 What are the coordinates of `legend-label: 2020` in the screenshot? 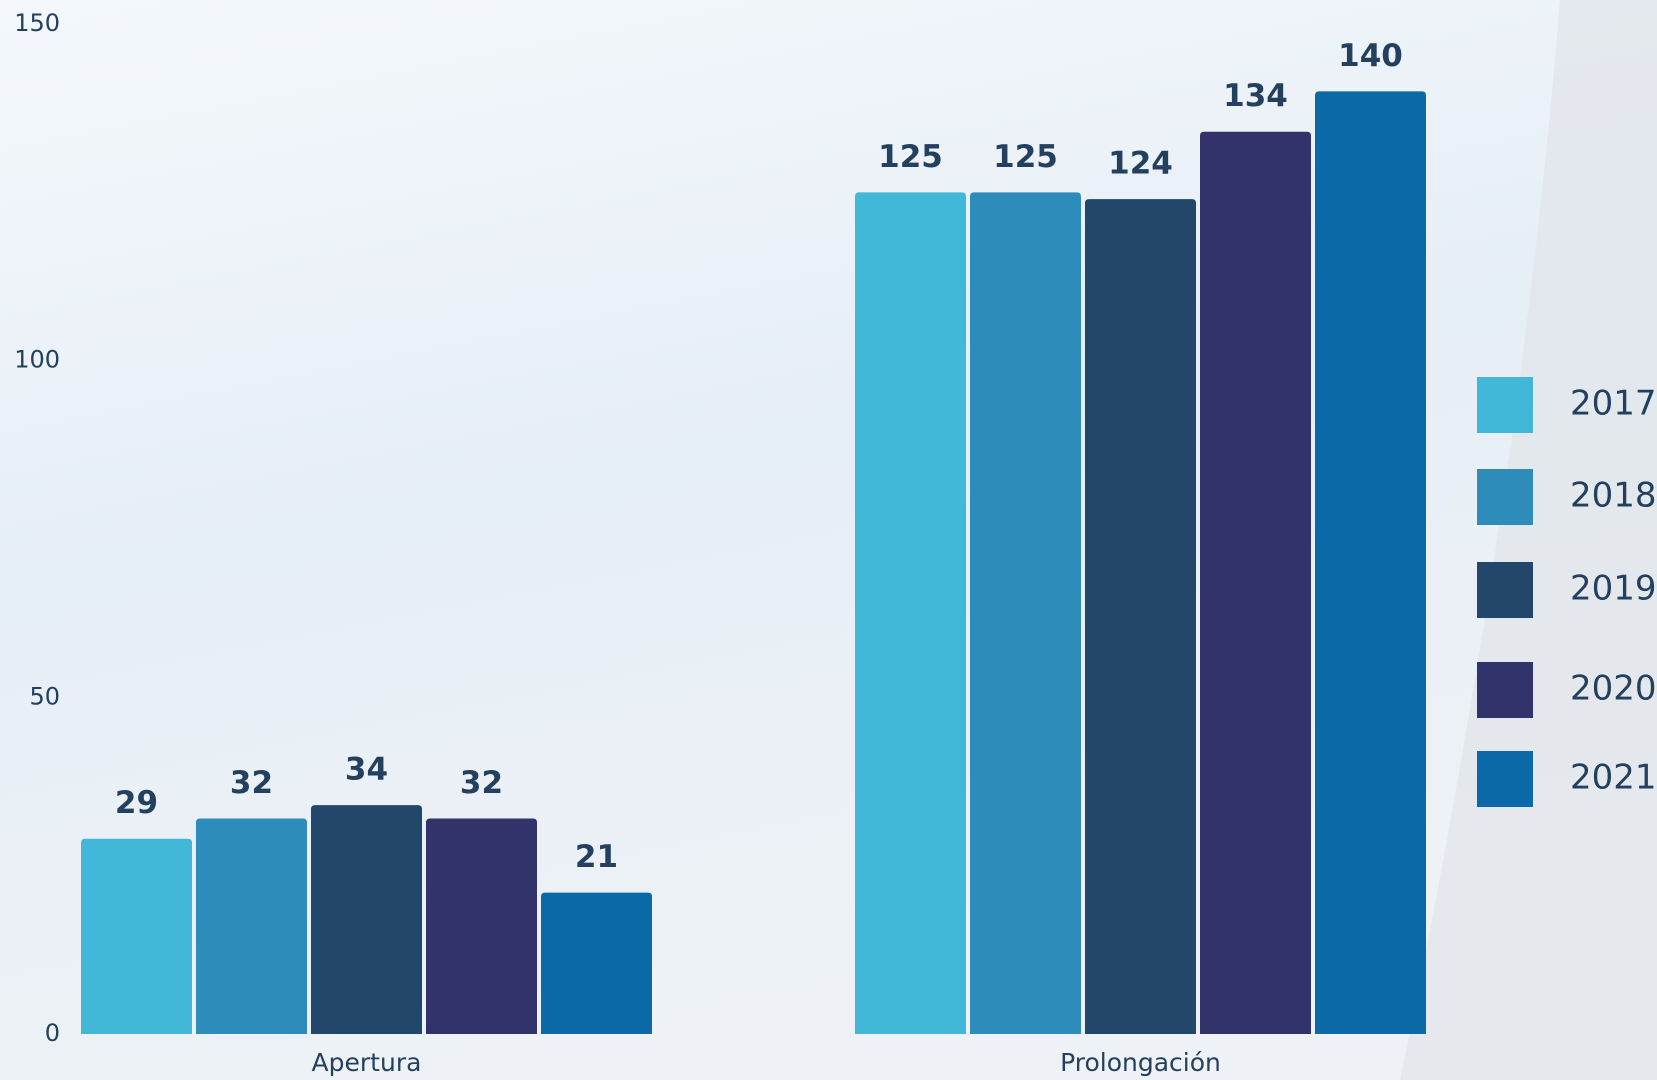 It's located at (1613, 689).